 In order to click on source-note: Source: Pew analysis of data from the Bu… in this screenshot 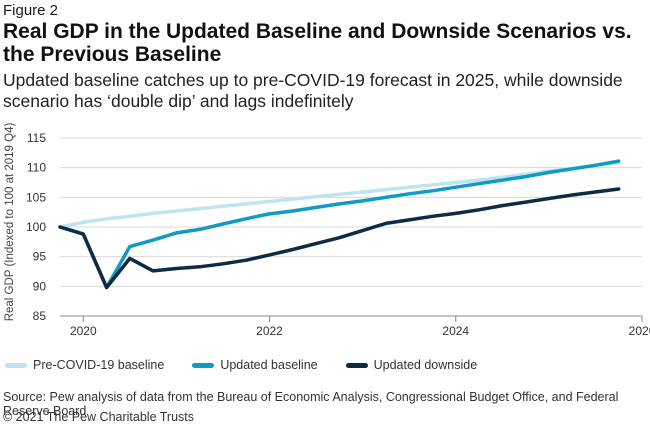, I will do `click(311, 404)`.